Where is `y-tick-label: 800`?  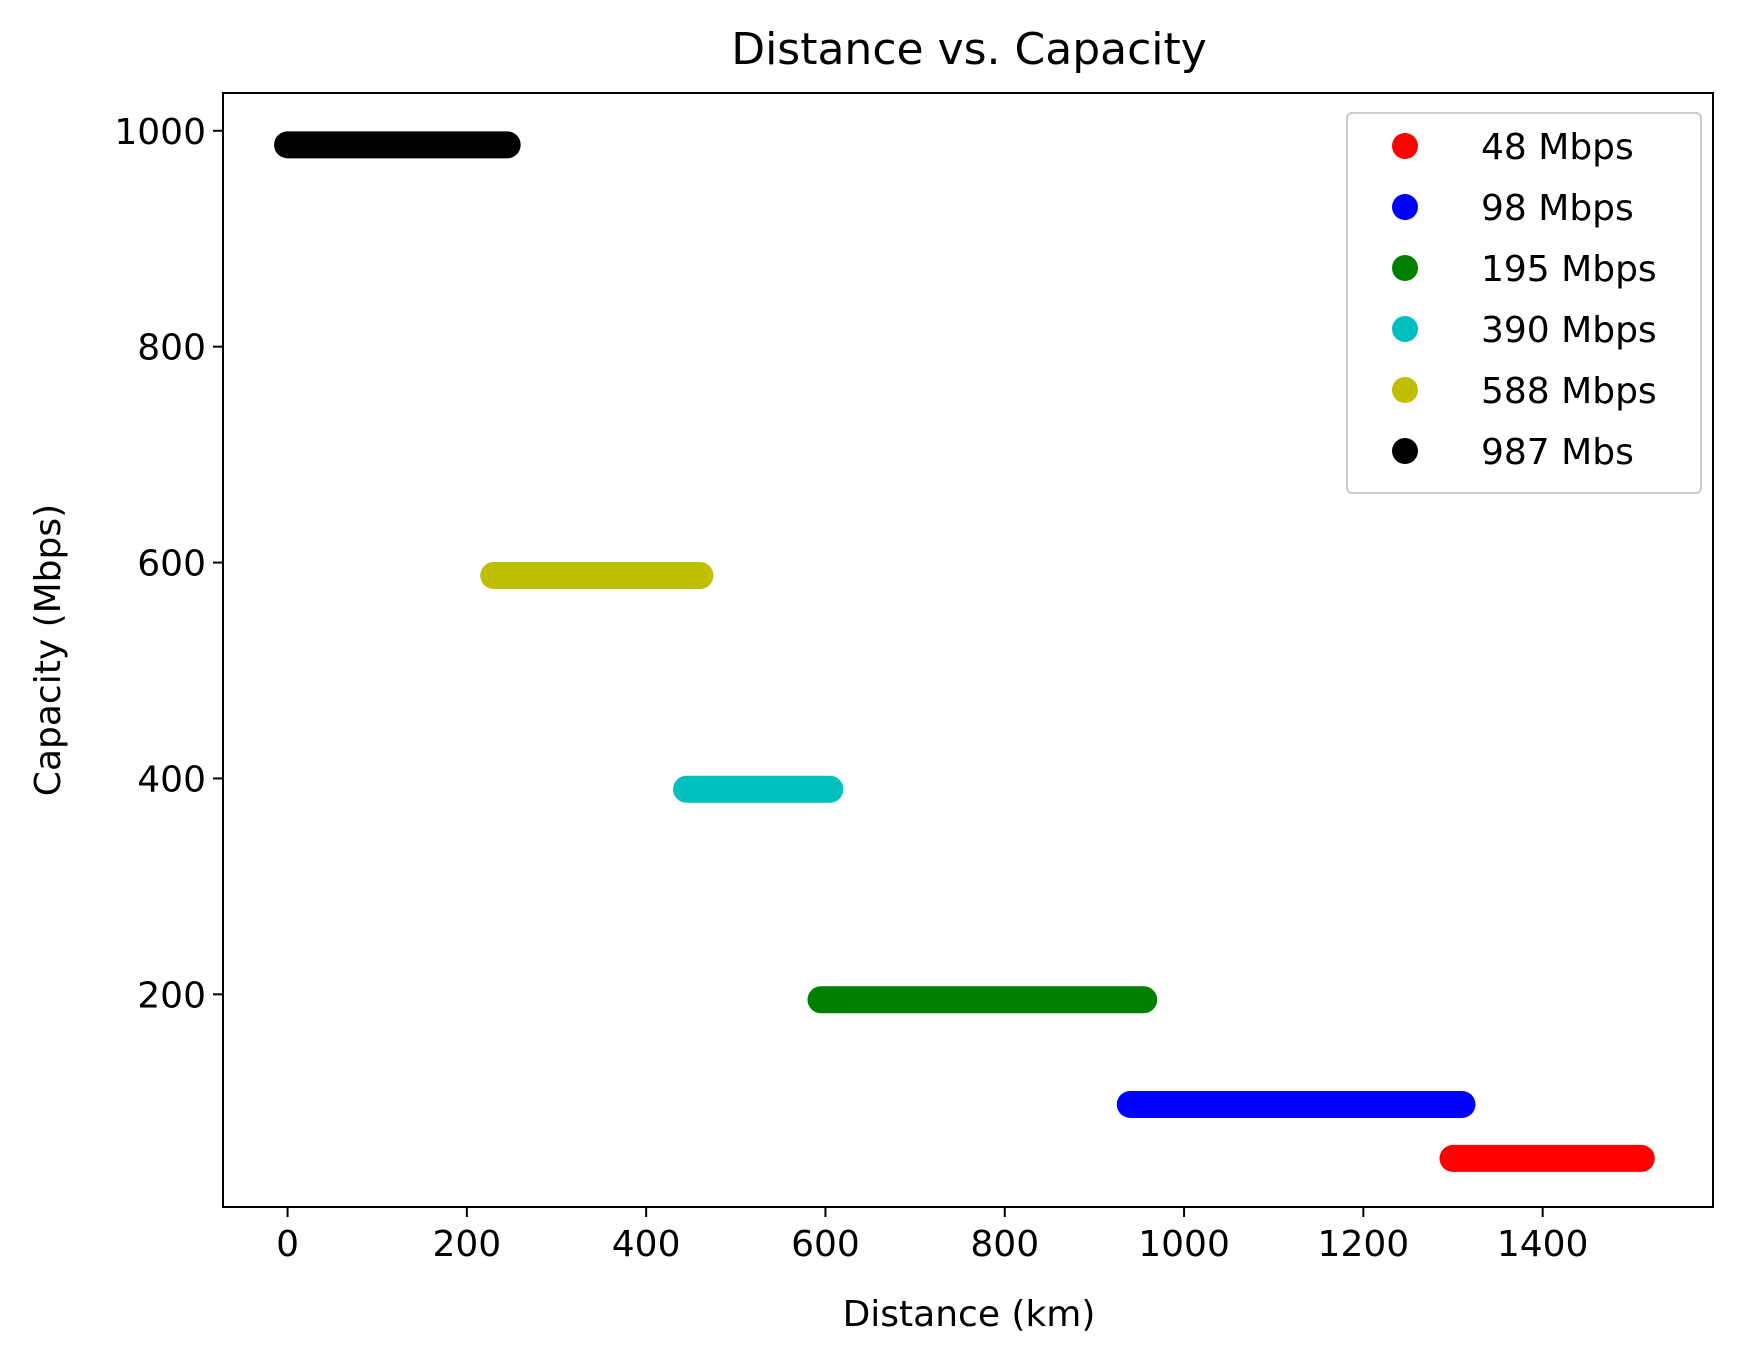 y-tick-label: 800 is located at coordinates (171, 348).